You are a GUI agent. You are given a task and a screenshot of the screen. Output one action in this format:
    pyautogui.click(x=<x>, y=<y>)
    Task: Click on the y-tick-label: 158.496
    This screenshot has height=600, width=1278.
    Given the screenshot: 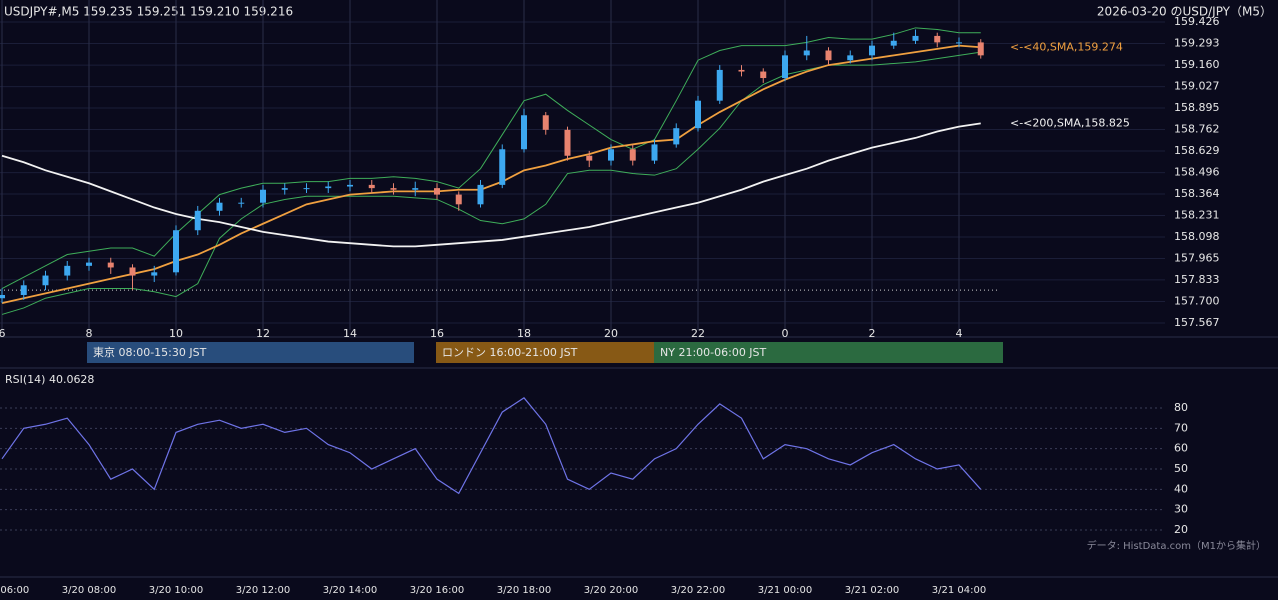 What is the action you would take?
    pyautogui.click(x=1197, y=172)
    